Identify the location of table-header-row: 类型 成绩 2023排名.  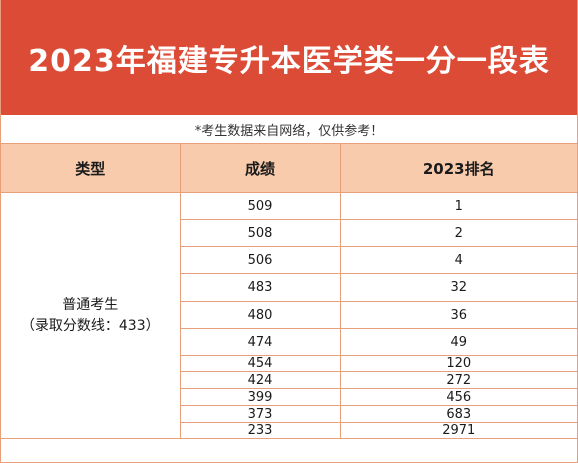
(289, 168).